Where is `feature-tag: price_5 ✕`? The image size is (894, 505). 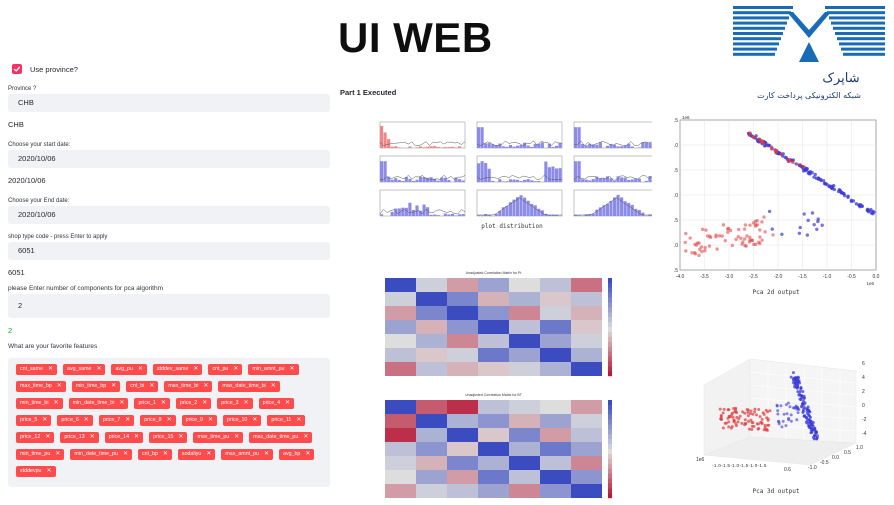
feature-tag: price_5 ✕ is located at coordinates (34, 420).